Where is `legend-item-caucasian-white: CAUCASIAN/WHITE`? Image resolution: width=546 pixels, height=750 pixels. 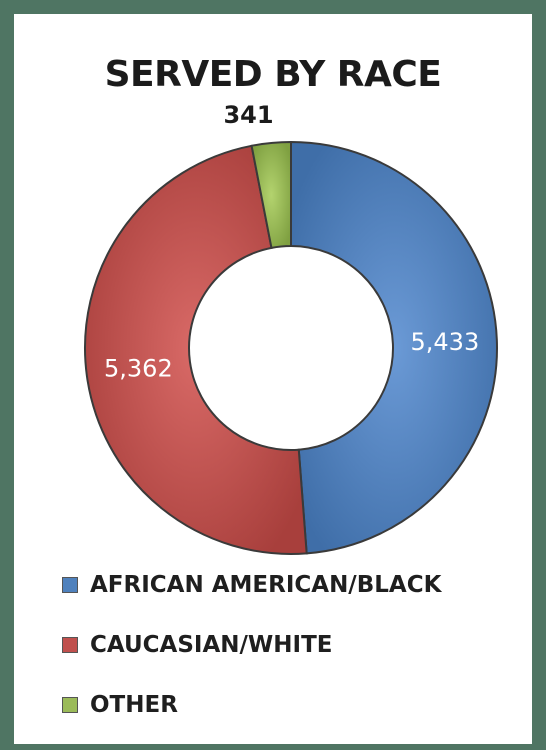
legend-item-caucasian-white: CAUCASIAN/WHITE is located at coordinates (251, 645).